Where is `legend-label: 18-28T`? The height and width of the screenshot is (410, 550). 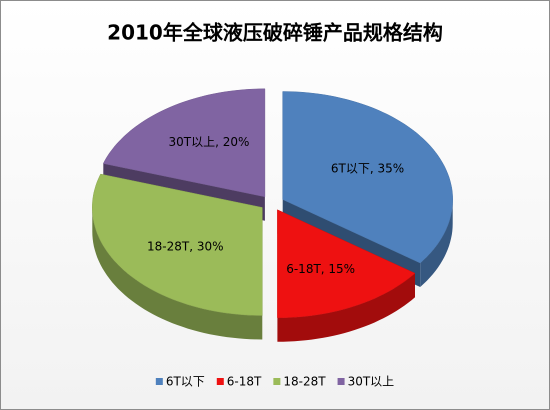 legend-label: 18-28T is located at coordinates (304, 382).